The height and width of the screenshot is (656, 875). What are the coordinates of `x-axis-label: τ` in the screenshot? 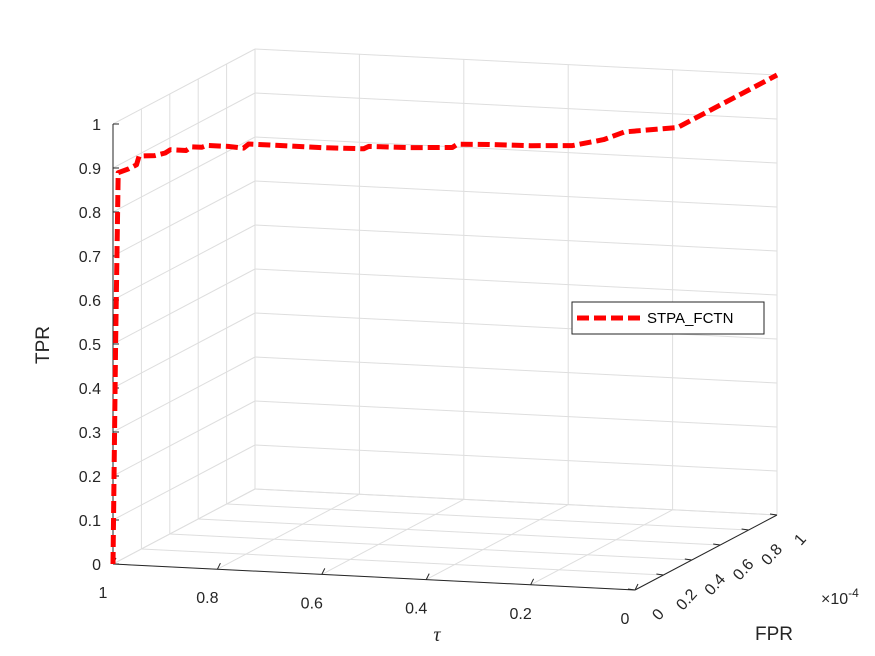 It's located at (437, 635).